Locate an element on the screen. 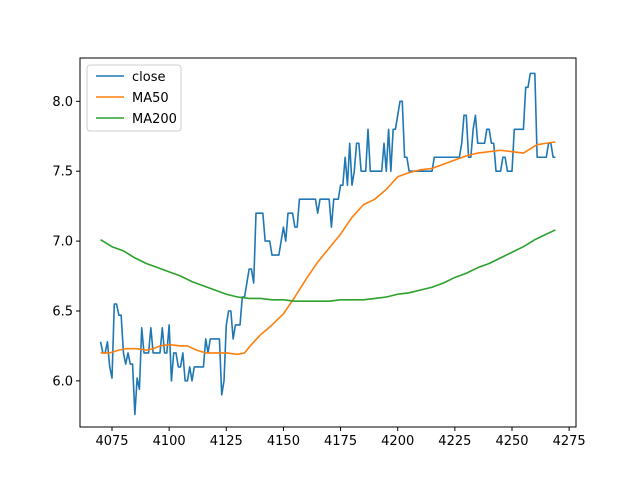 The image size is (640, 480). legend-box is located at coordinates (134, 98).